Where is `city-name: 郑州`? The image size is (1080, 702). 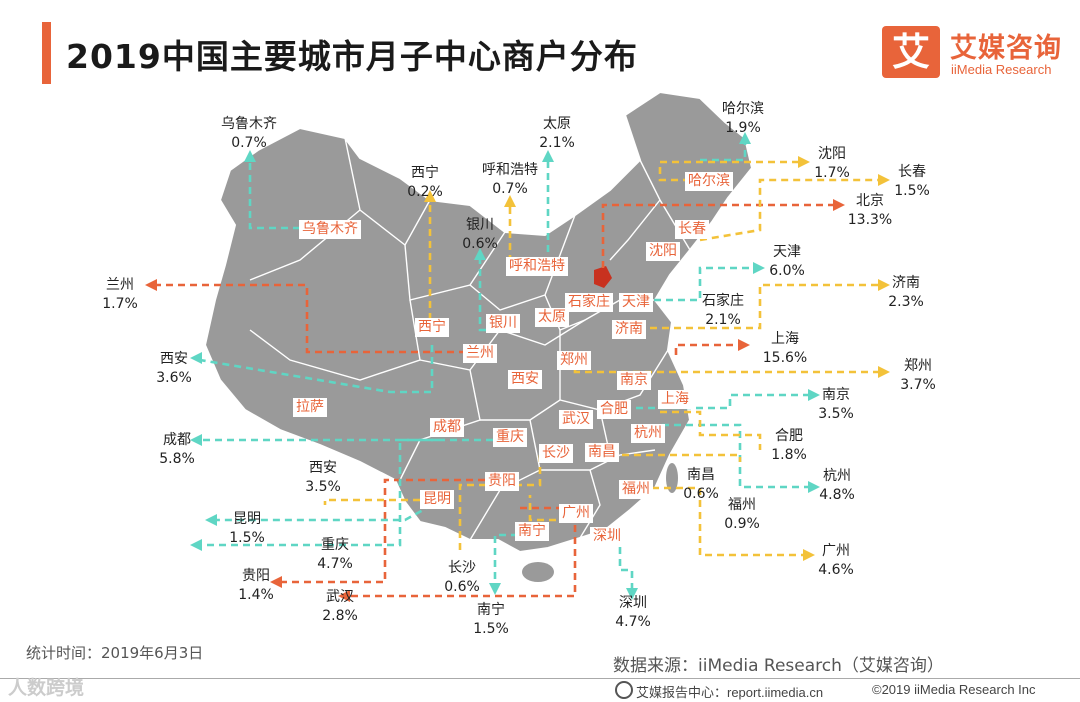 city-name: 郑州 is located at coordinates (917, 366).